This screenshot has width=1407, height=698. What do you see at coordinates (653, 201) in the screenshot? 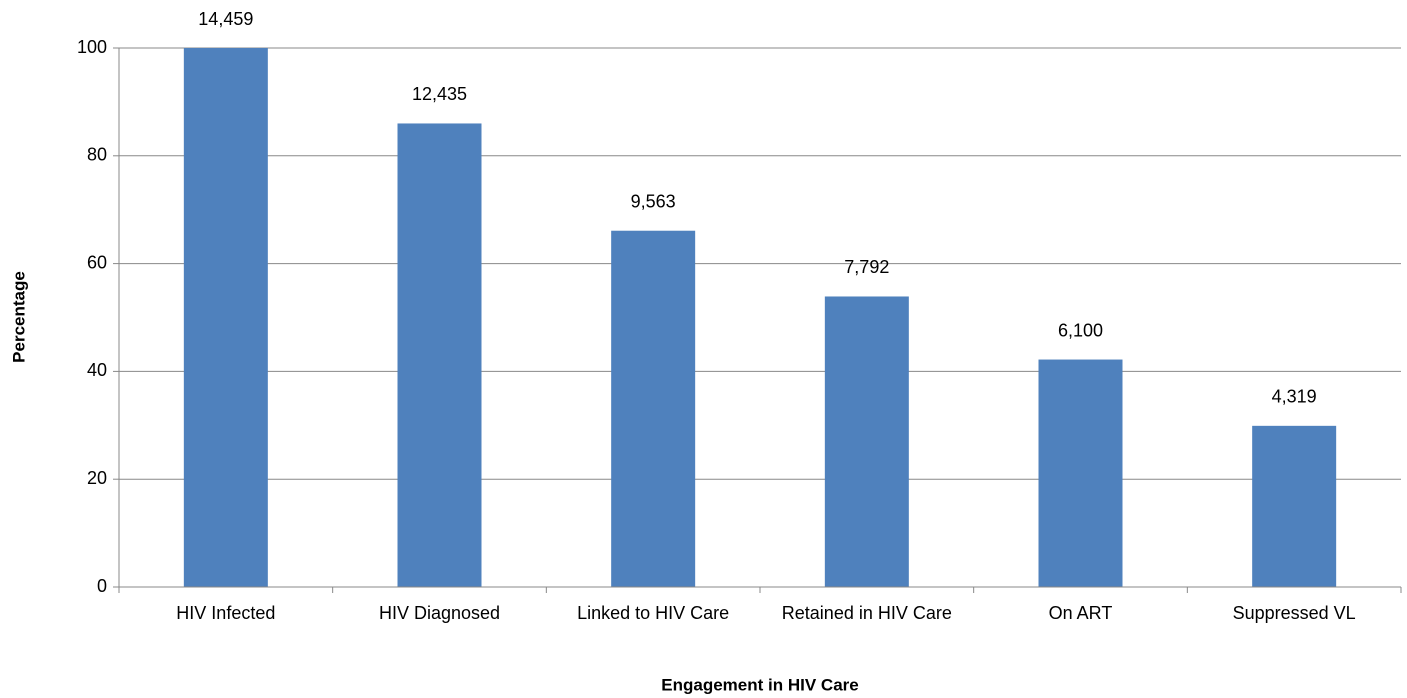
I see `data-label: 9,563` at bounding box center [653, 201].